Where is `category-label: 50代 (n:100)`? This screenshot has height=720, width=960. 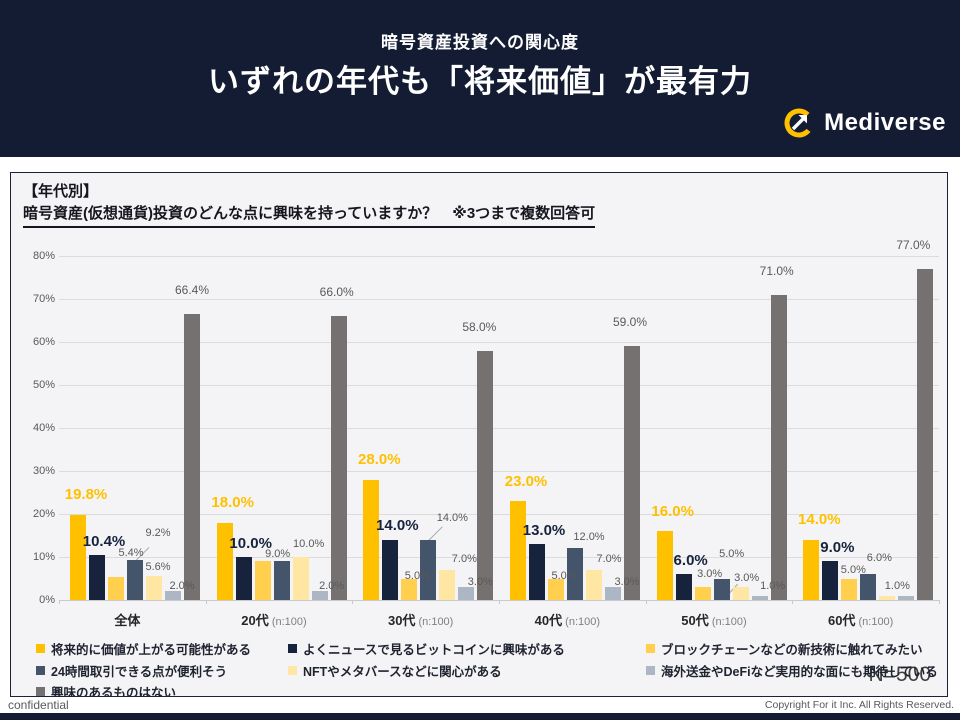
category-label: 50代 (n:100) is located at coordinates (713, 620).